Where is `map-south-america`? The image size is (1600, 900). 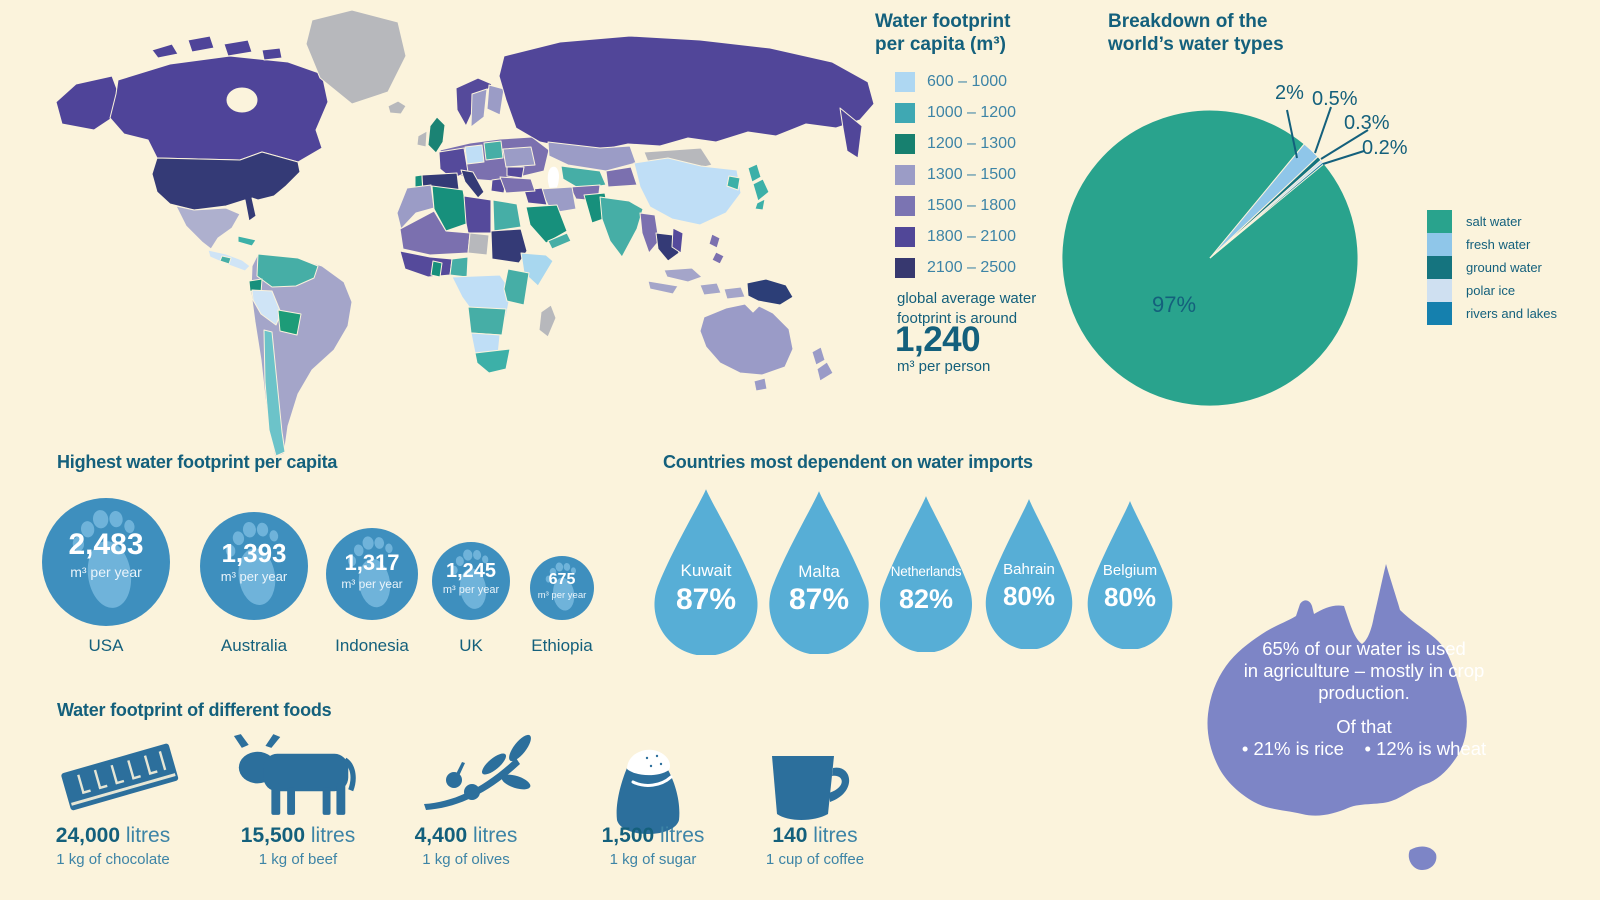
map-south-america is located at coordinates (300, 355).